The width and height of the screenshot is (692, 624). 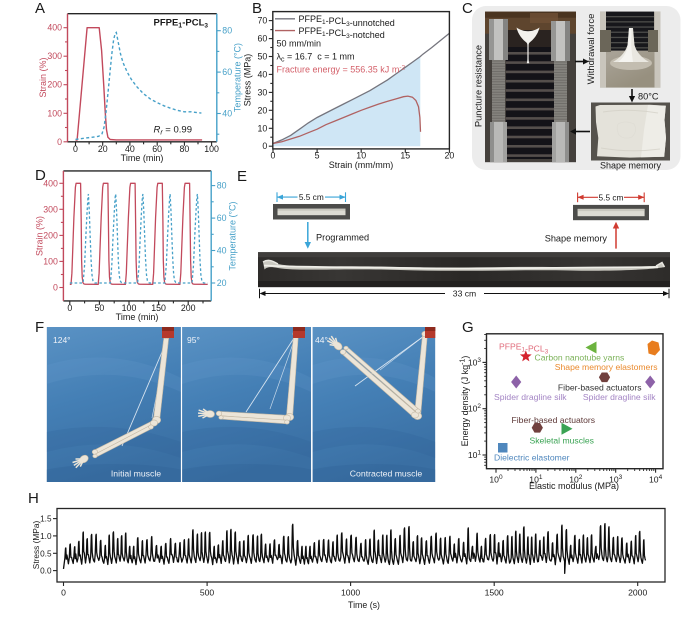 What do you see at coordinates (158, 308) in the screenshot?
I see `svg-text: 150` at bounding box center [158, 308].